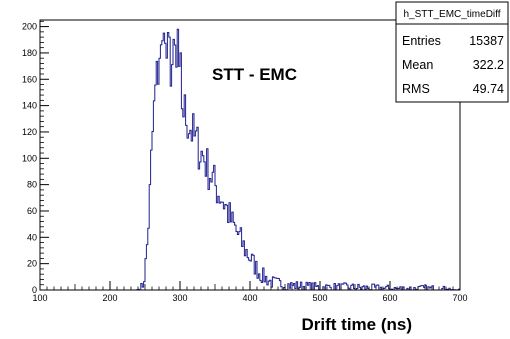  Describe the element at coordinates (421, 41) in the screenshot. I see `stats-entries-label: Entries` at that location.